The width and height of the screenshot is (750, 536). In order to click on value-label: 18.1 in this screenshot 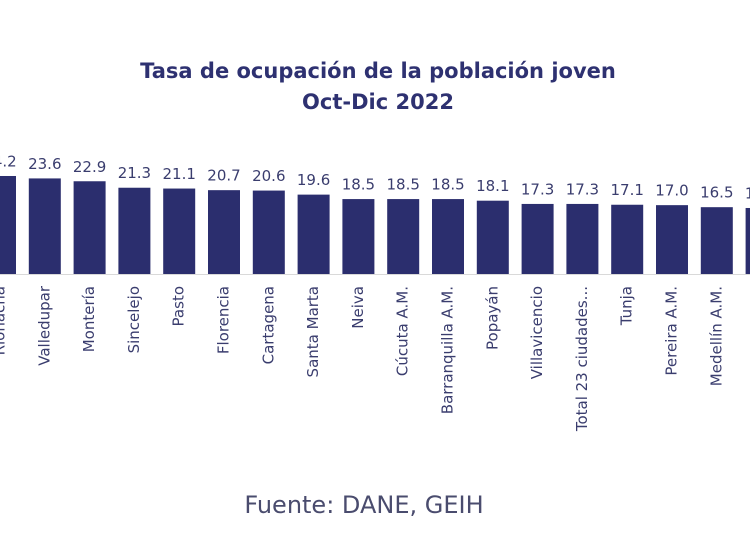, I will do `click(492, 186)`.